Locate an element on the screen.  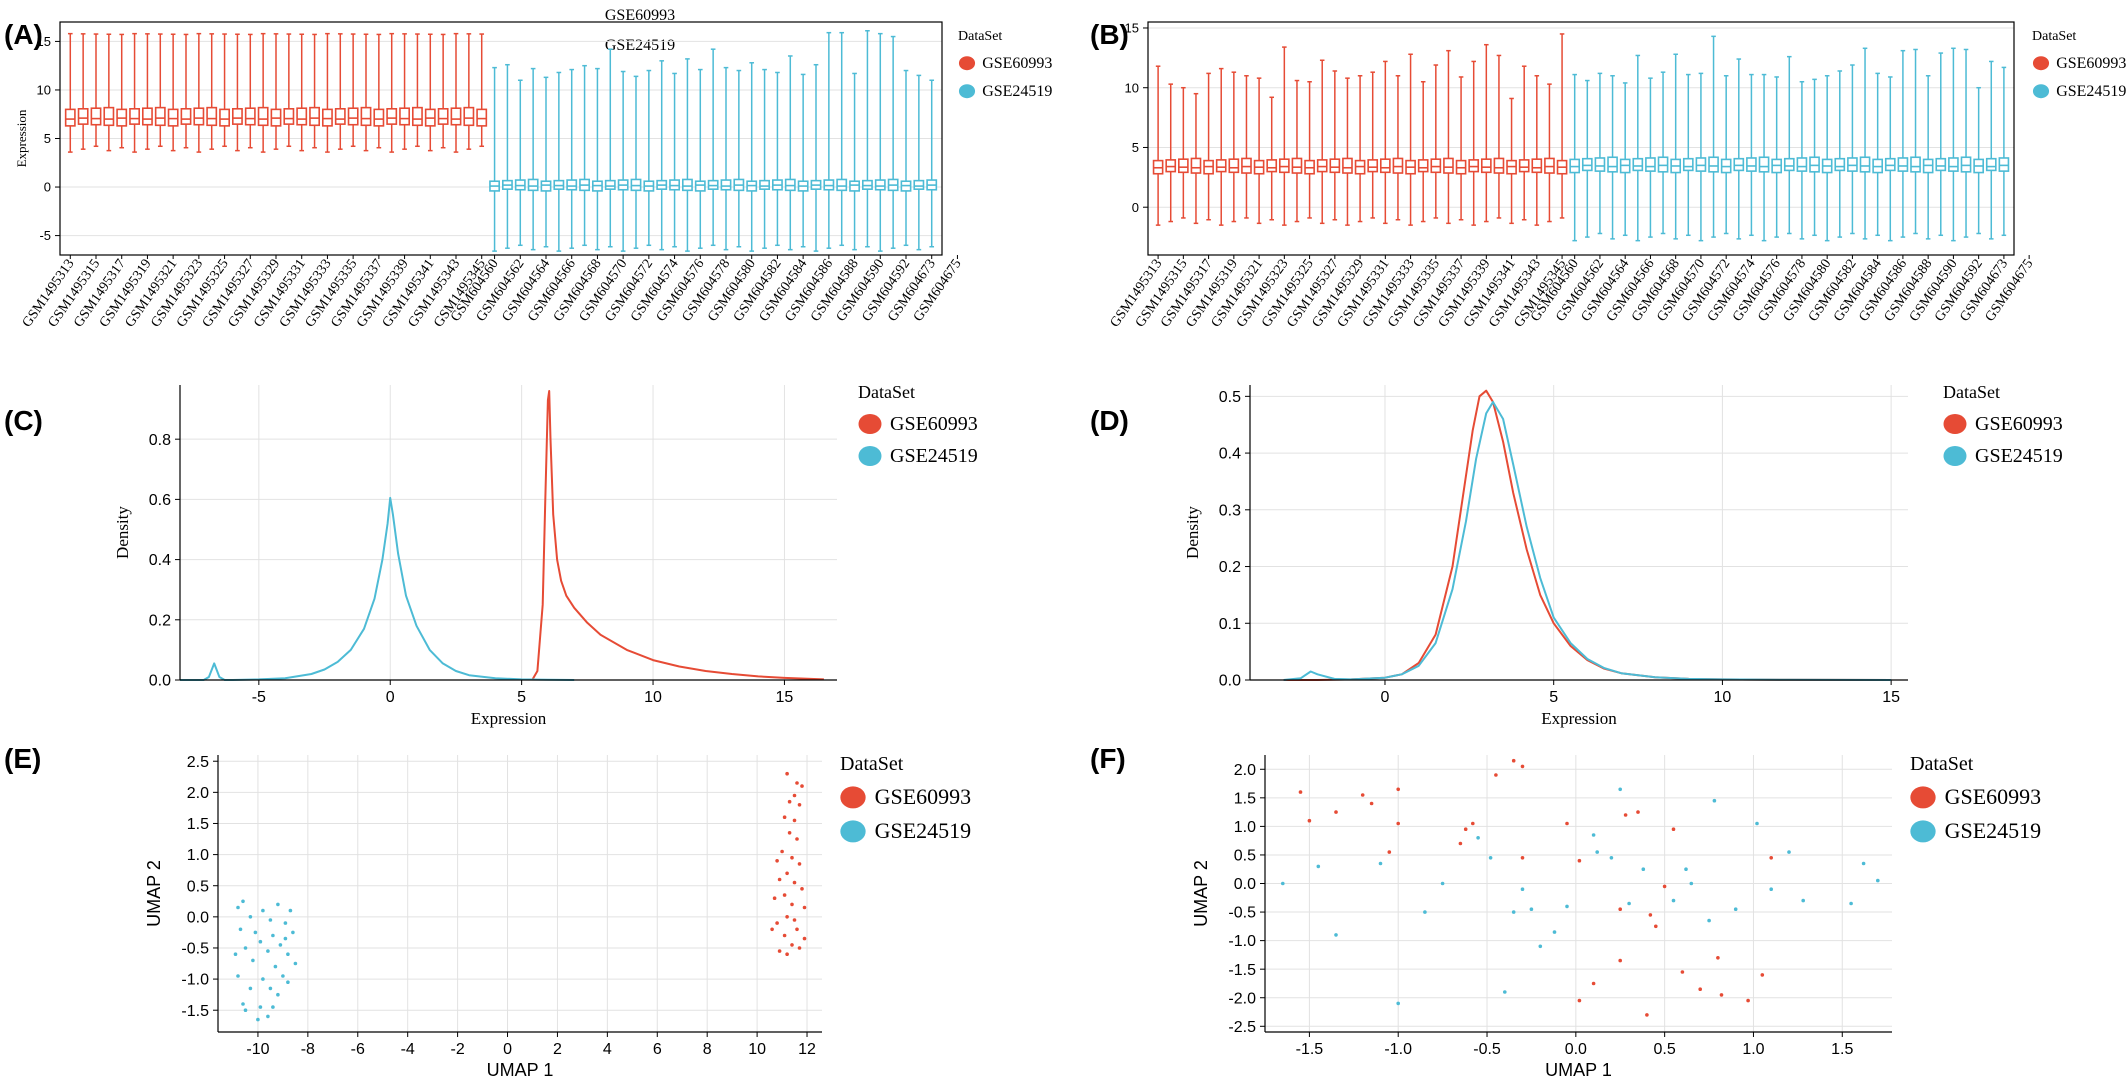
x-axis-label: Expression is located at coordinates (1579, 718).